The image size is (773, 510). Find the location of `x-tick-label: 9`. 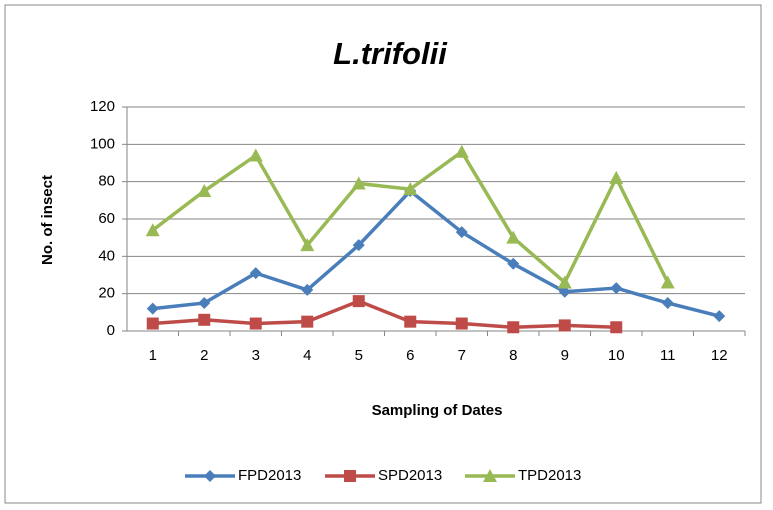

x-tick-label: 9 is located at coordinates (565, 355).